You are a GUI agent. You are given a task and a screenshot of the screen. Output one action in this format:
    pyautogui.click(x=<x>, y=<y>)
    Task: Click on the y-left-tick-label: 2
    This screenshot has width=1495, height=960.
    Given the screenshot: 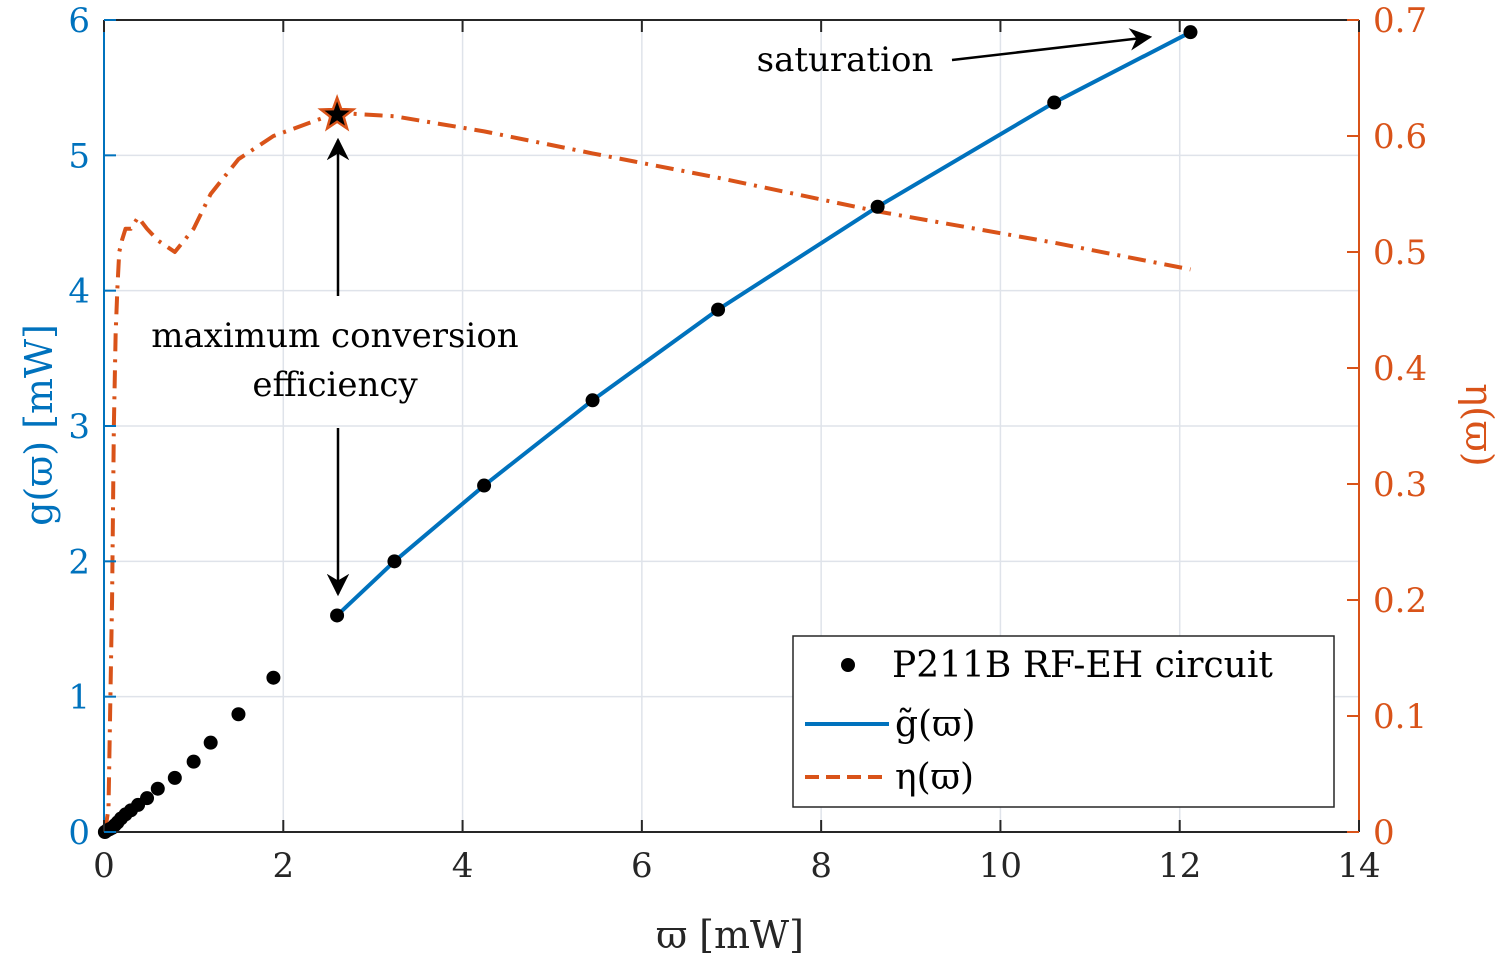 What is the action you would take?
    pyautogui.click(x=79, y=562)
    